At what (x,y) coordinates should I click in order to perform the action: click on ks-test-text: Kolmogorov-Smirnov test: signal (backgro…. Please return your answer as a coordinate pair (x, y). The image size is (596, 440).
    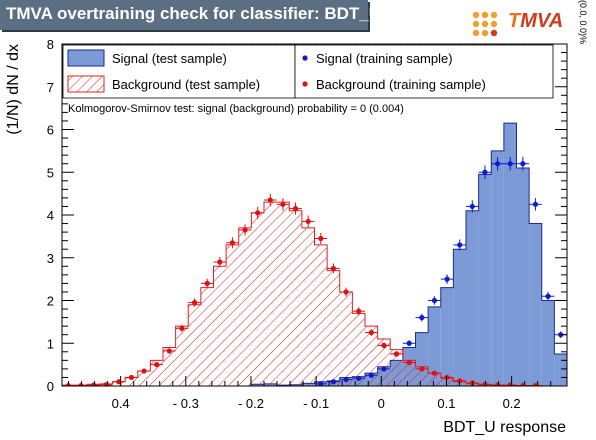
    Looking at the image, I should click on (236, 109).